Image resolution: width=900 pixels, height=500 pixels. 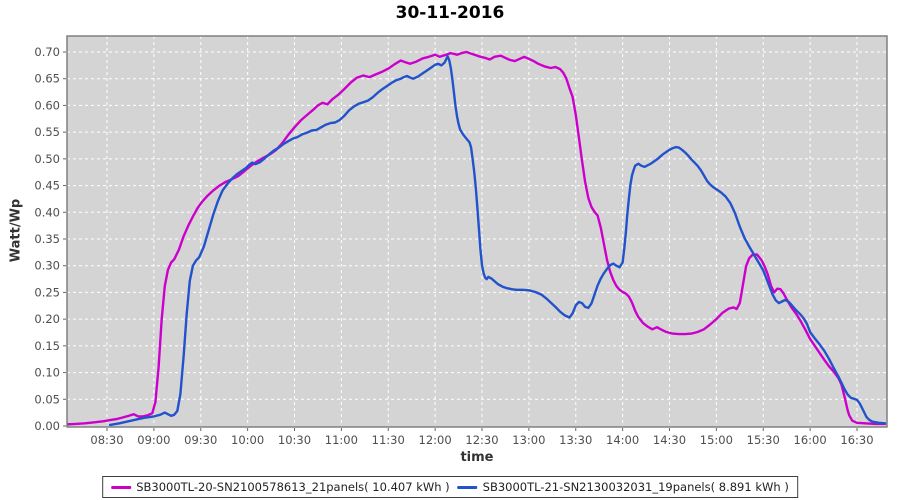 I want to click on x-axis-title: time, so click(x=477, y=457).